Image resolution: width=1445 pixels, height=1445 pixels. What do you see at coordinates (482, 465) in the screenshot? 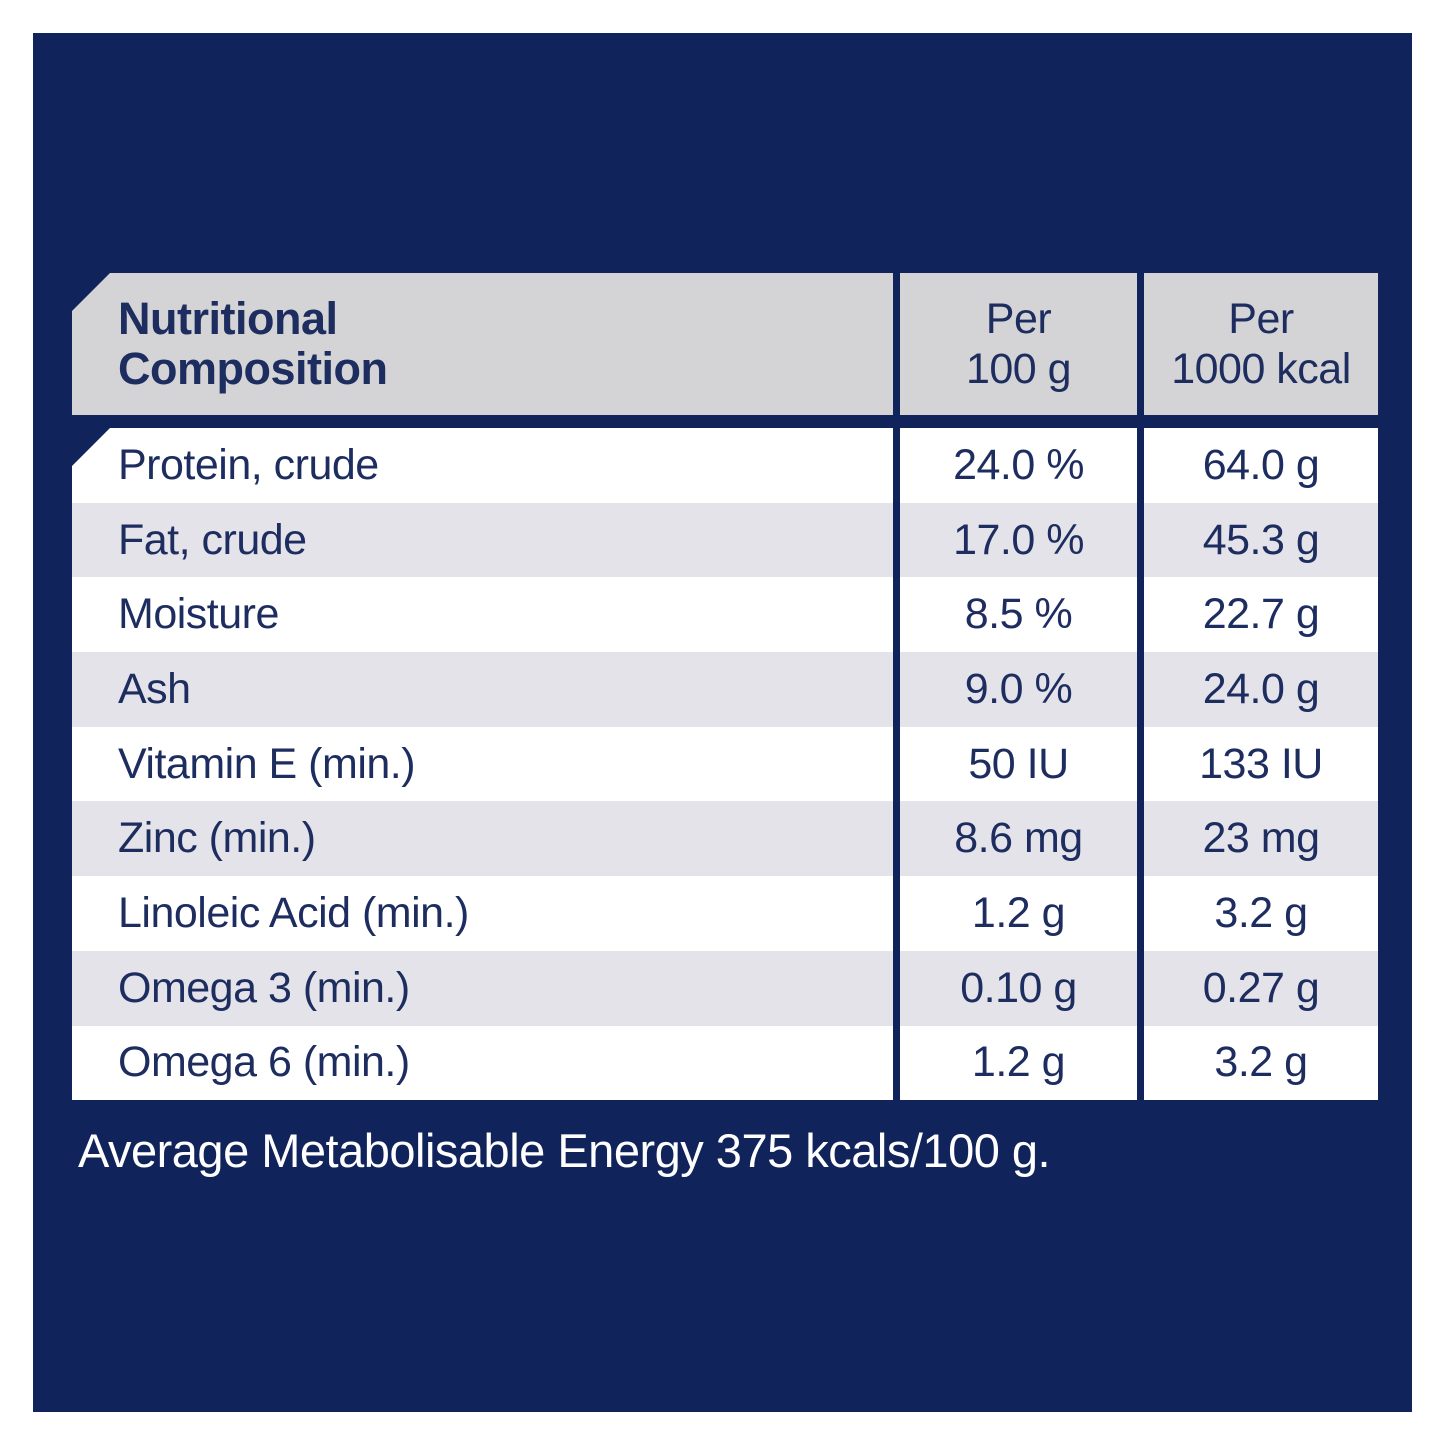
I see `row-label: Protein, crude` at bounding box center [482, 465].